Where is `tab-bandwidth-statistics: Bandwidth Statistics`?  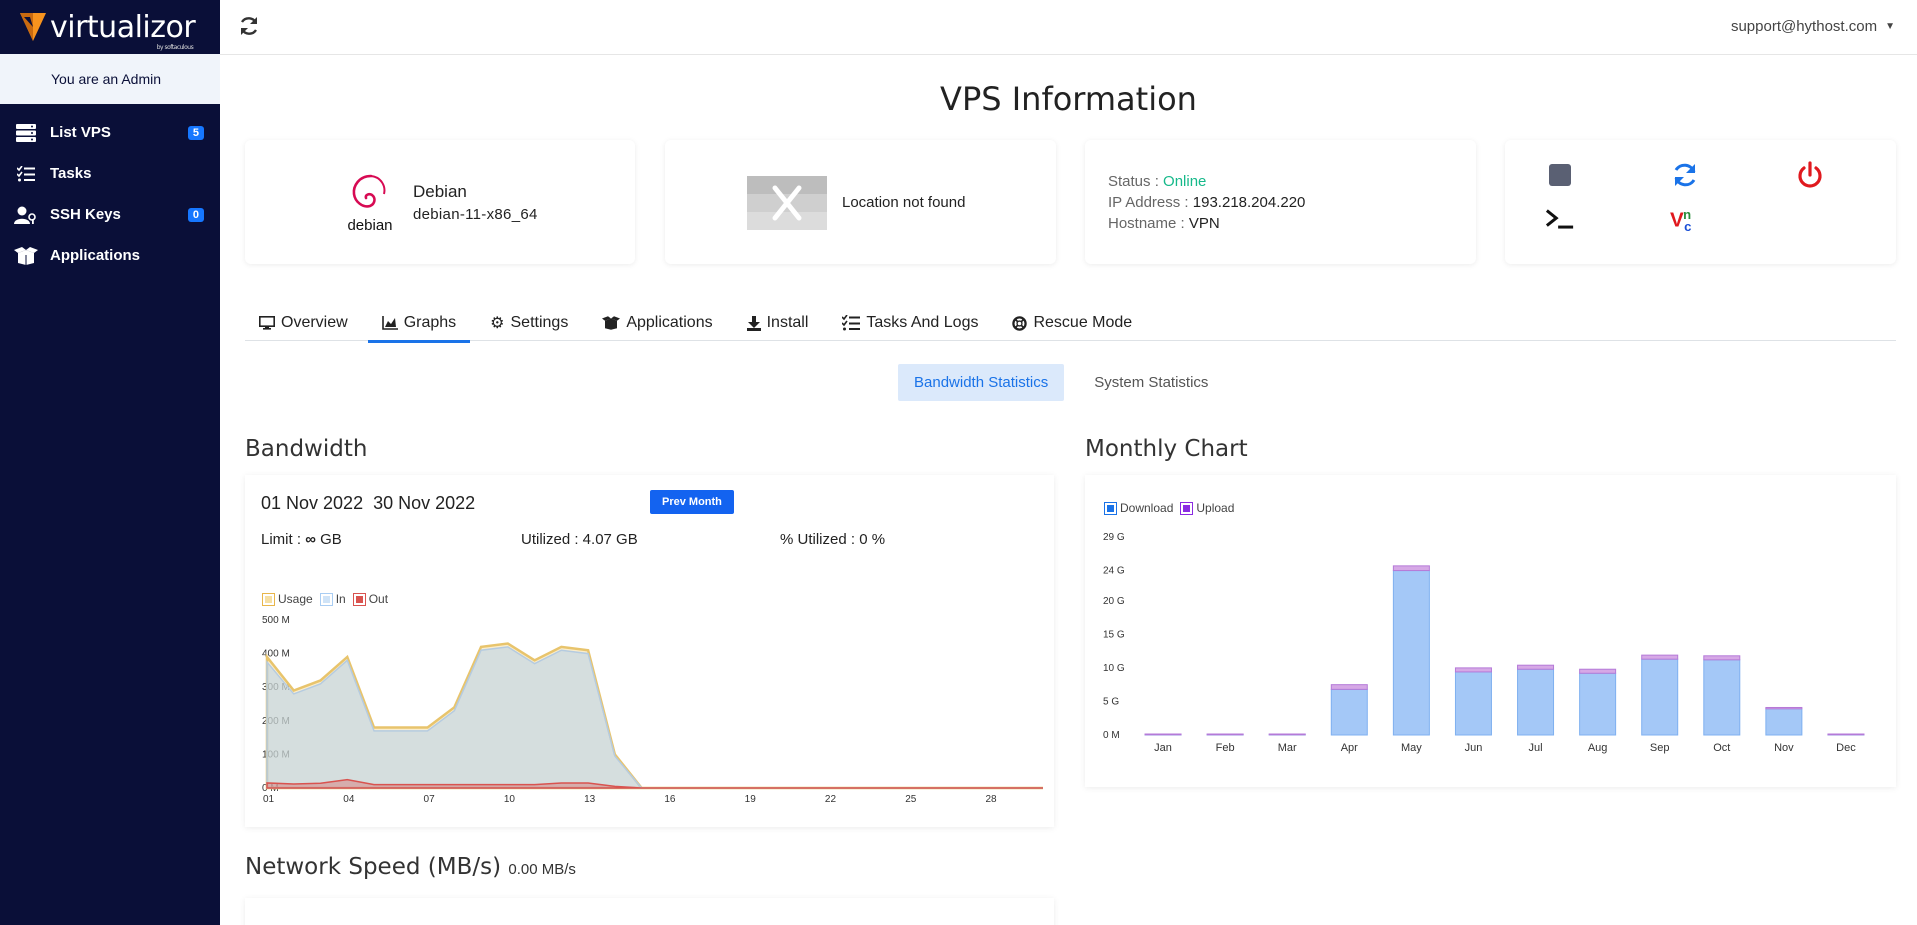
tab-bandwidth-statistics: Bandwidth Statistics is located at coordinates (981, 382).